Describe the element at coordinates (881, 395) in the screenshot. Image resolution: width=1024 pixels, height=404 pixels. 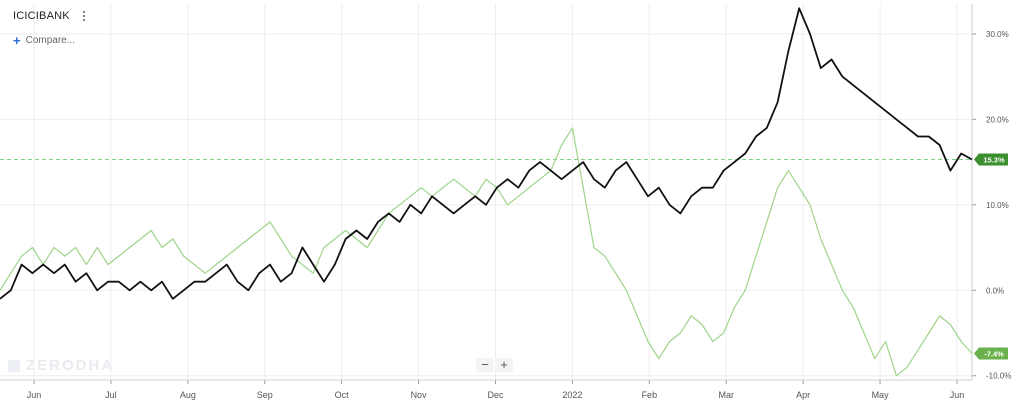
I see `x-tick-label: May` at that location.